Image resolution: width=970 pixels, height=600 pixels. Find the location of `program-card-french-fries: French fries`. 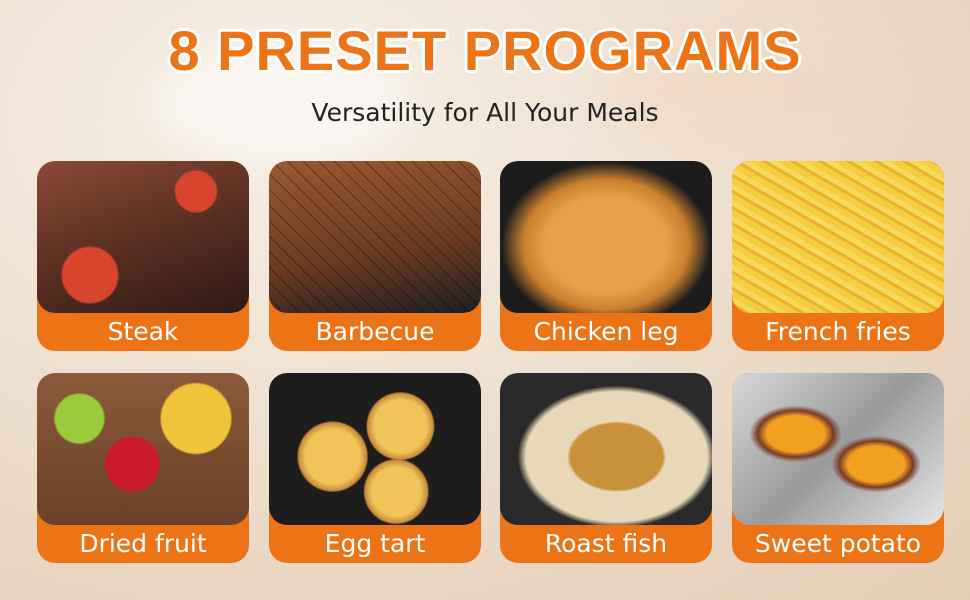

program-card-french-fries: French fries is located at coordinates (838, 256).